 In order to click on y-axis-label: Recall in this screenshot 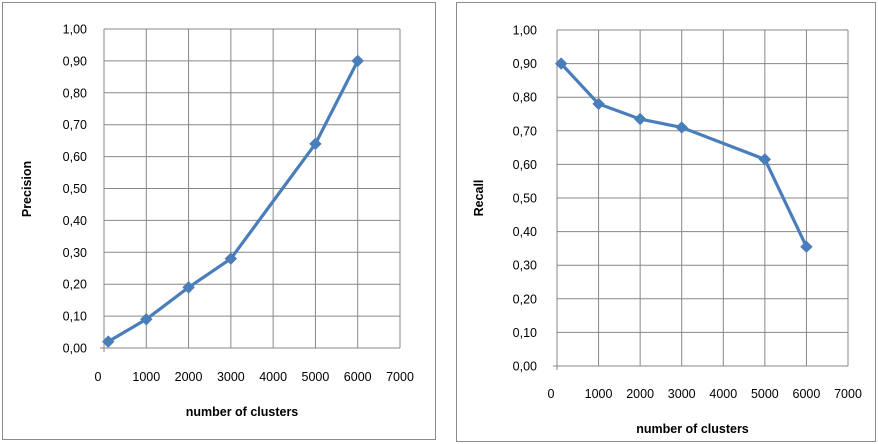, I will do `click(479, 198)`.